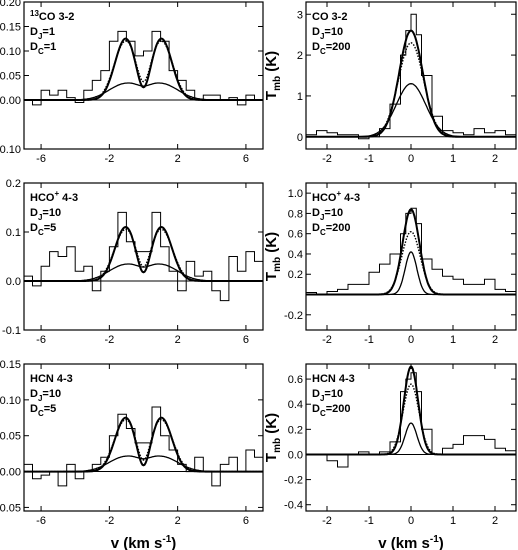  What do you see at coordinates (173, 542) in the screenshot?
I see `x-axis-title-end: )` at bounding box center [173, 542].